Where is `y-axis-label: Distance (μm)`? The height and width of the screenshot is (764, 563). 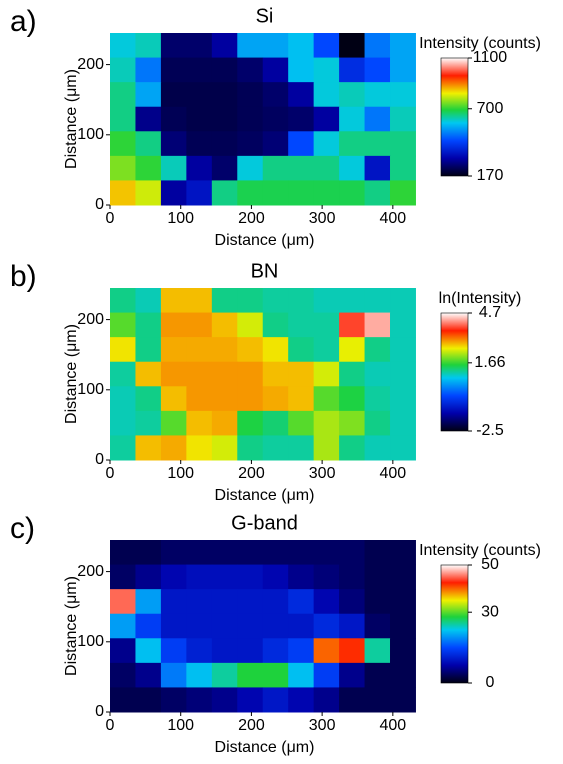
y-axis-label: Distance (μm) is located at coordinates (71, 374).